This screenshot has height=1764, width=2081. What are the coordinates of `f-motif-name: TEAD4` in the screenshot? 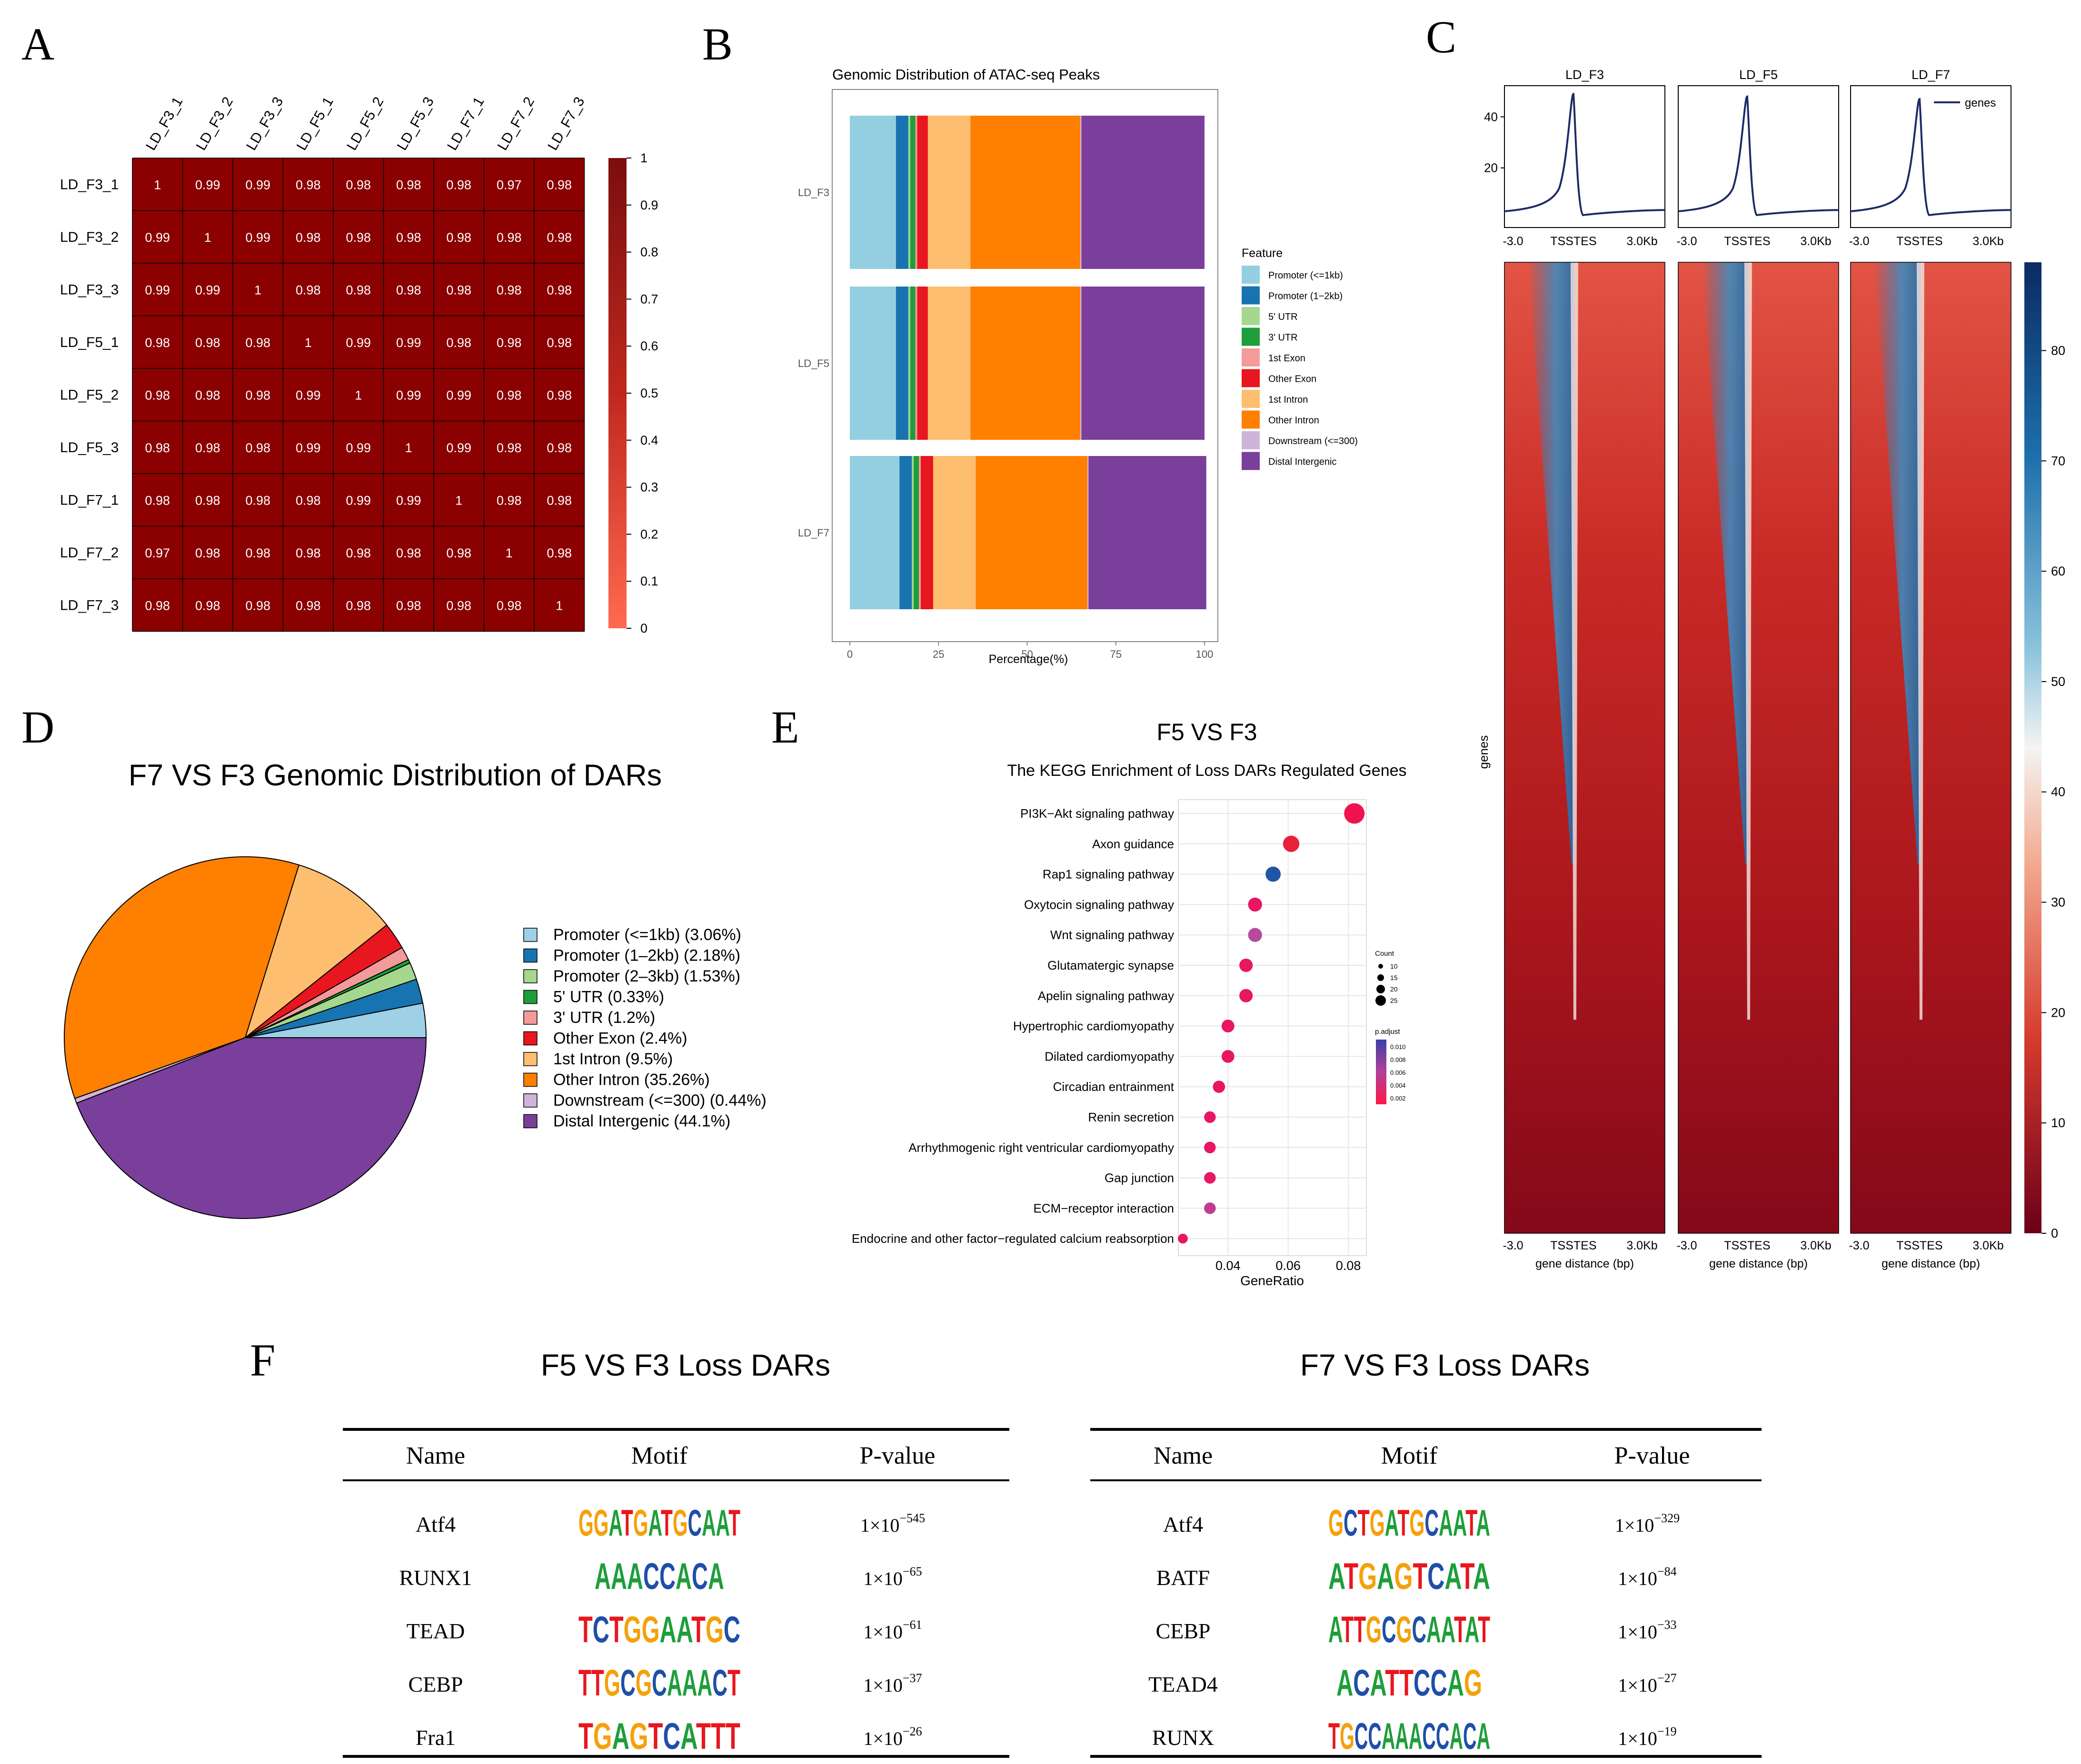 It's located at (1183, 1684).